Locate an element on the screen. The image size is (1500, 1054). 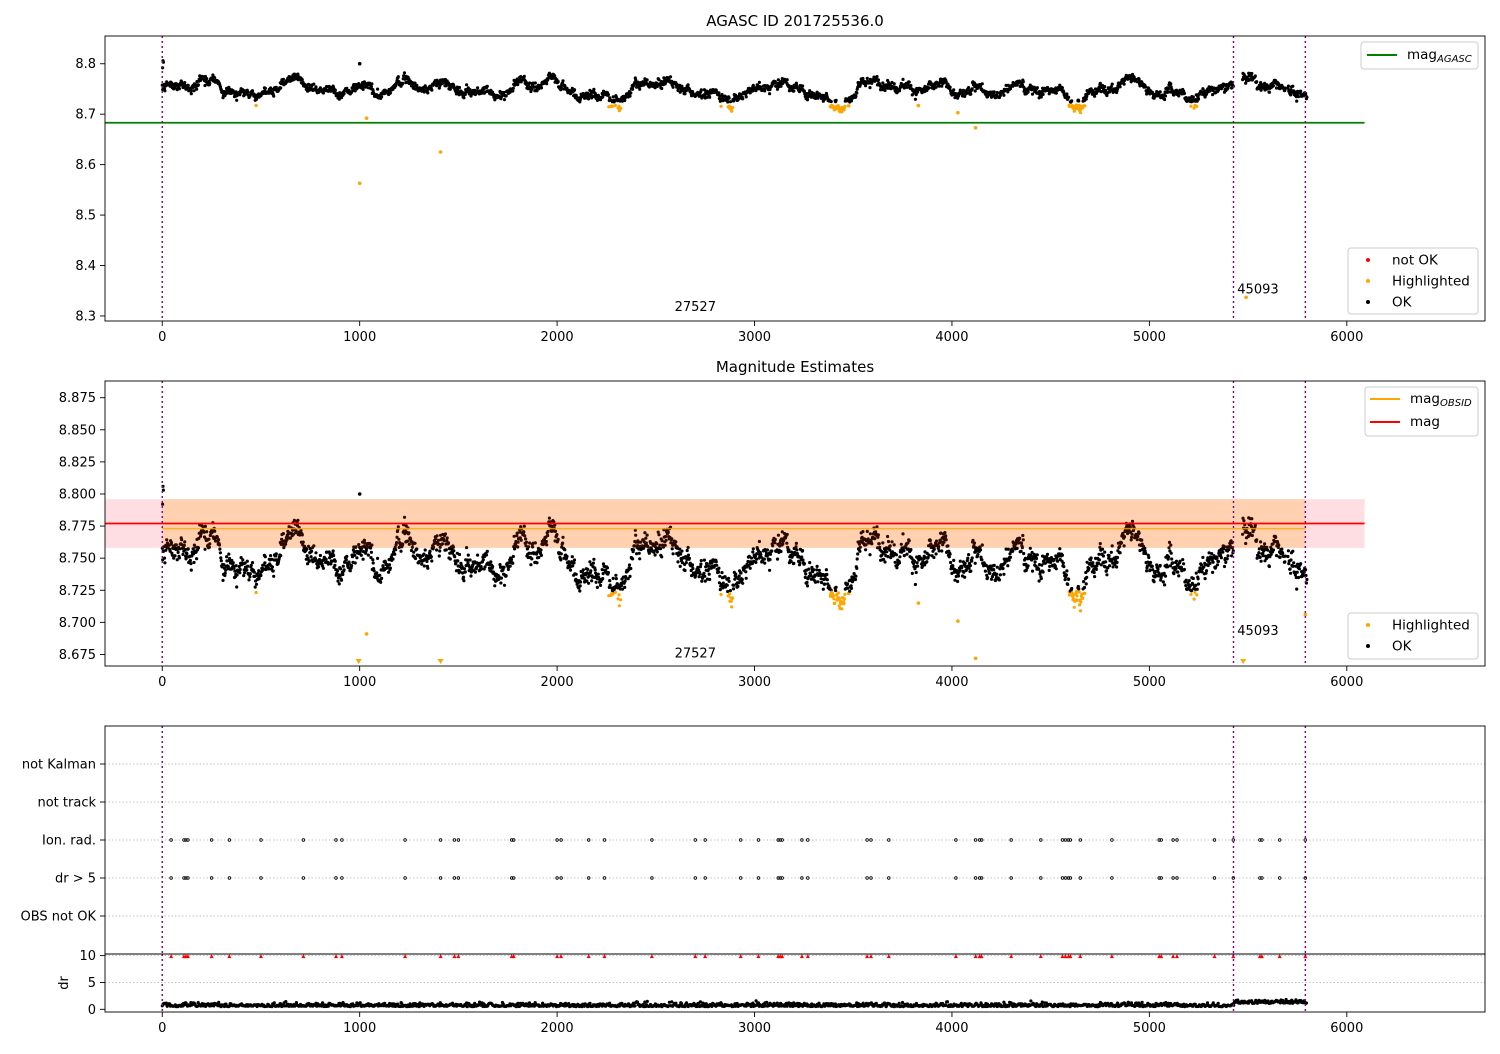
top-panel-title: AGASC ID 201725536.0 is located at coordinates (795, 21).